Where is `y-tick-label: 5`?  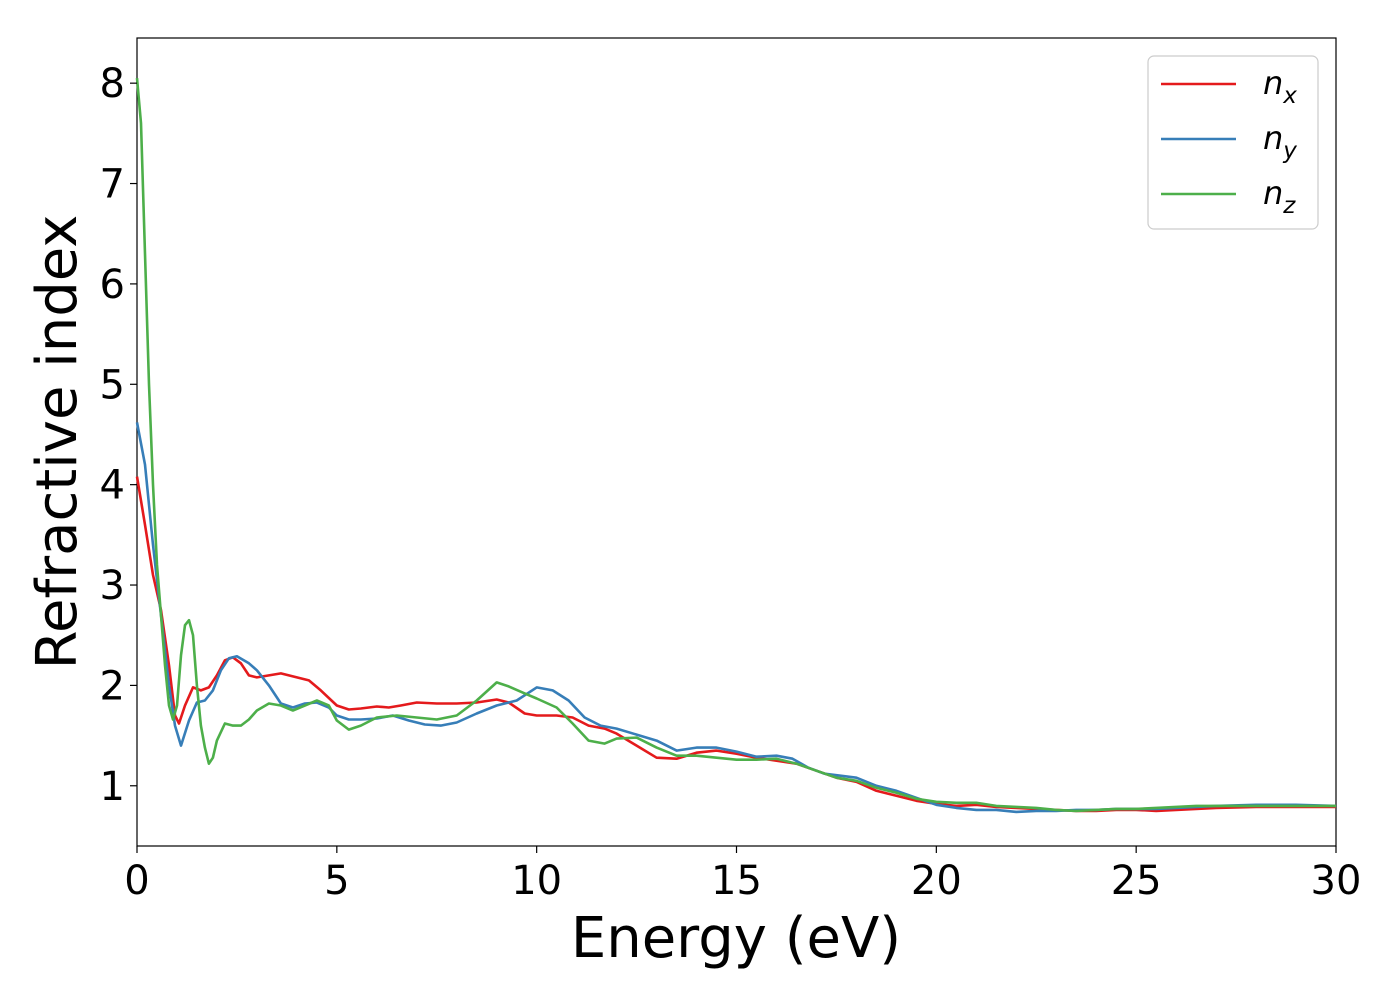
y-tick-label: 5 is located at coordinates (112, 385).